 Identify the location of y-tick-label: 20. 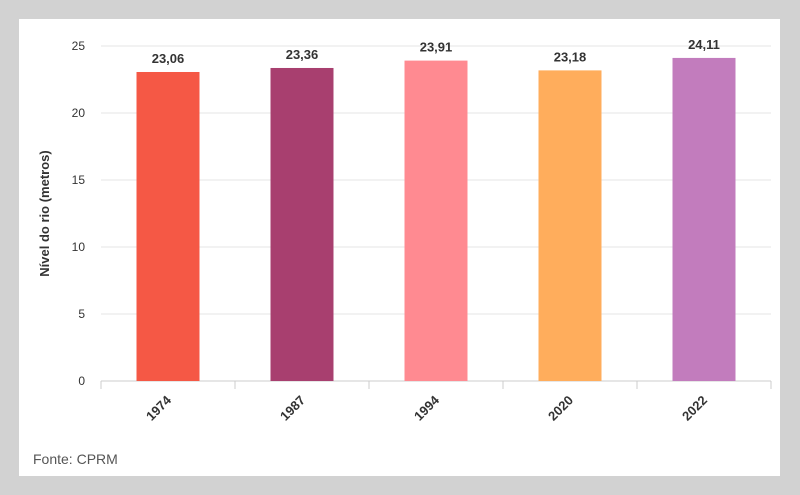
(79, 113).